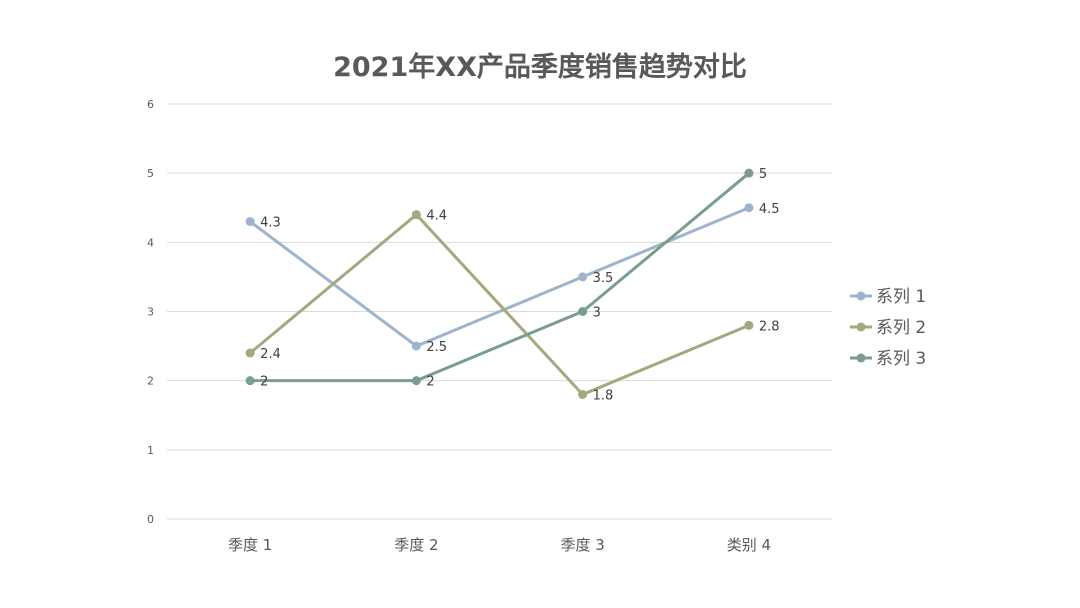 The width and height of the screenshot is (1080, 608). What do you see at coordinates (597, 313) in the screenshot?
I see `data-label: 3` at bounding box center [597, 313].